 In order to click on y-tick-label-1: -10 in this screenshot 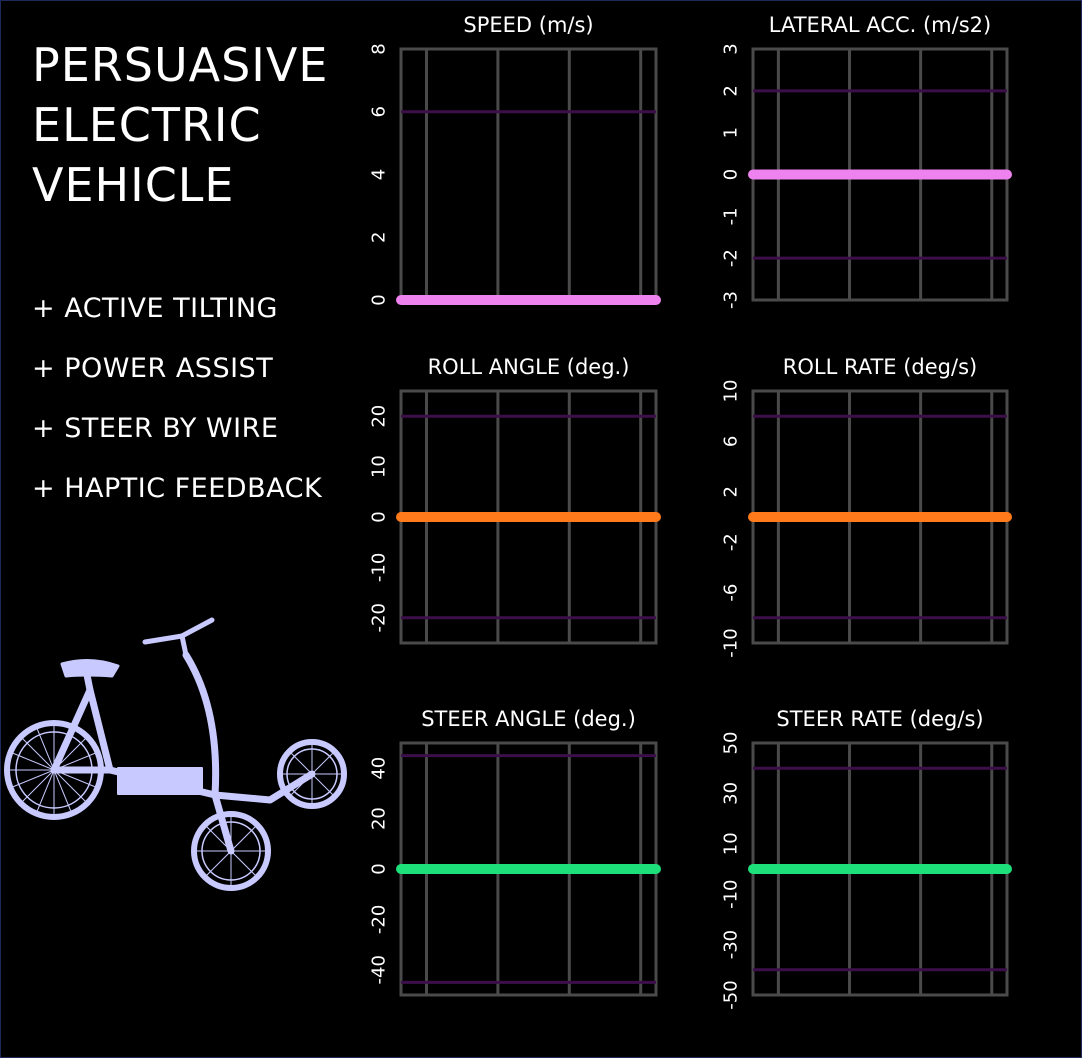, I will do `click(379, 567)`.